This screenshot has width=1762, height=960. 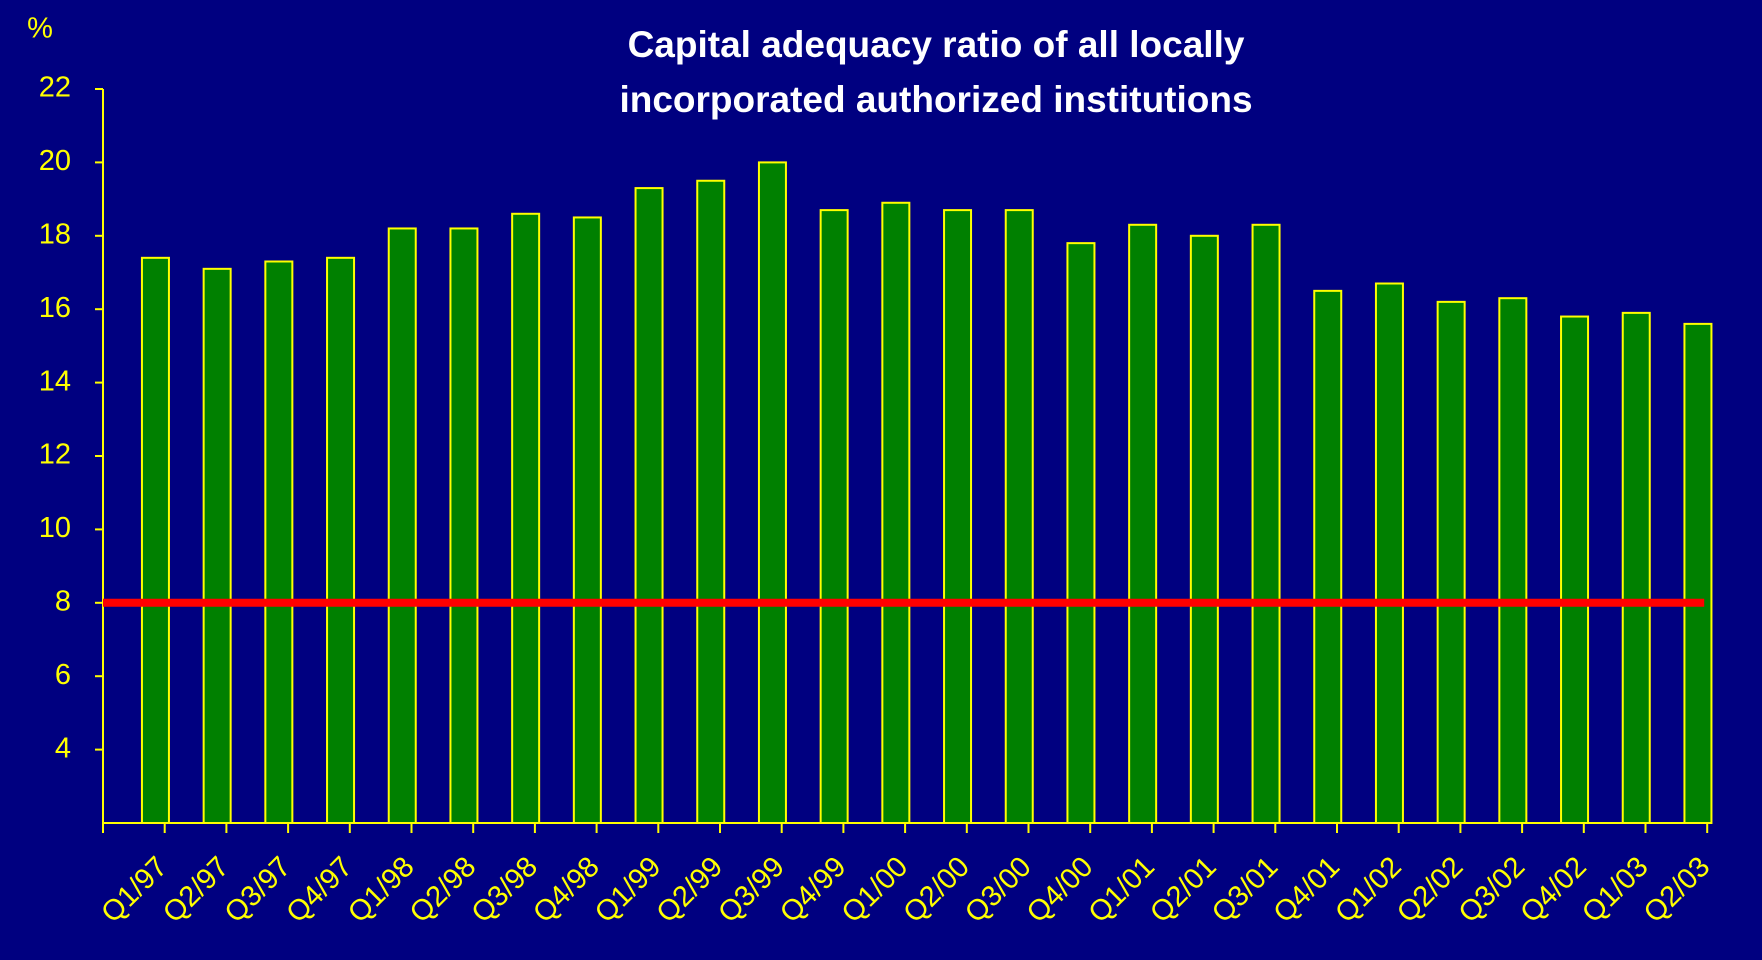 I want to click on y-tick-label: 16, so click(x=55, y=308).